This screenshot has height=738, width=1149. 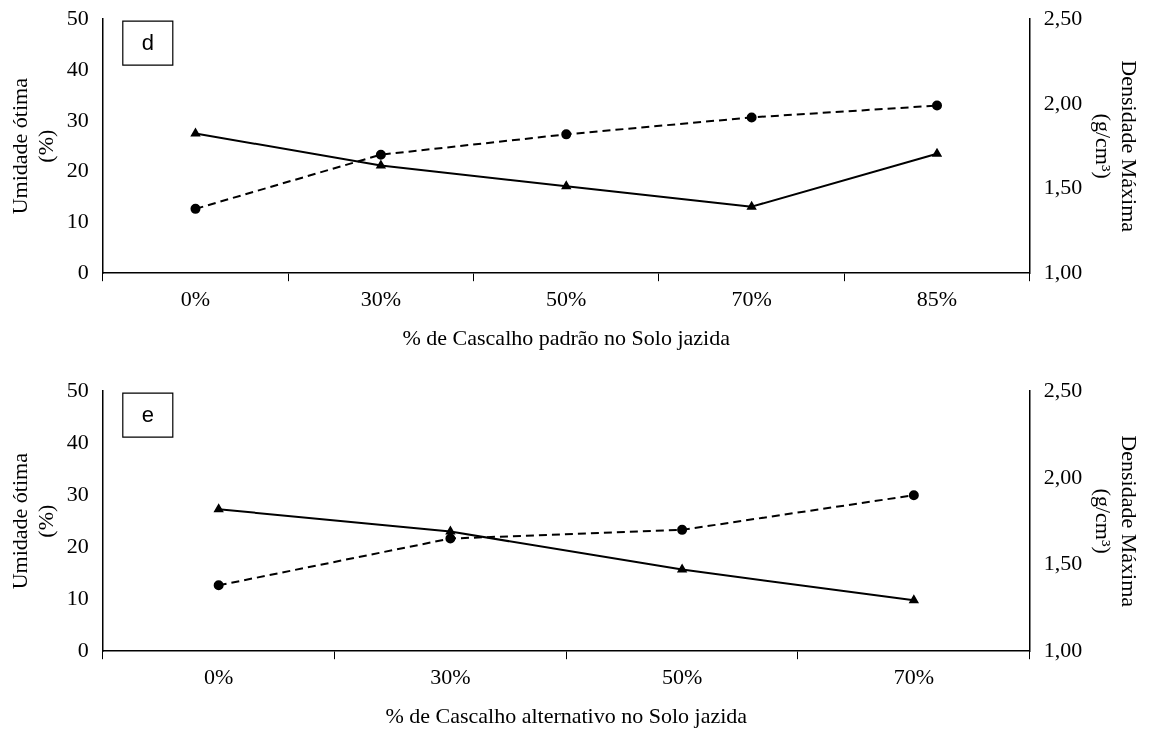 I want to click on annotation: d, so click(x=147, y=43).